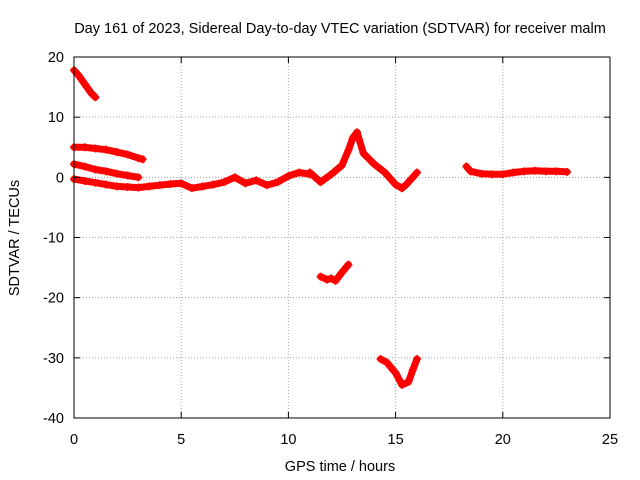  I want to click on series-arc-dip-minus17, so click(334, 272).